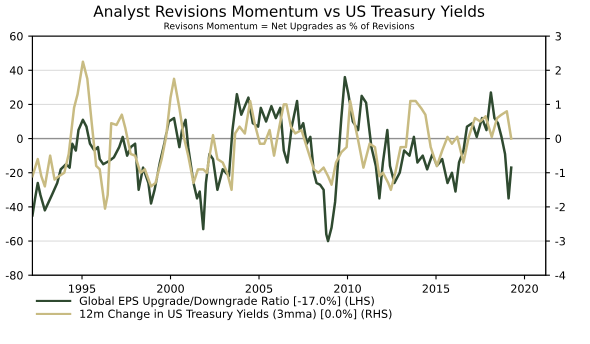 Image resolution: width=590 pixels, height=344 pixels. What do you see at coordinates (558, 70) in the screenshot?
I see `y2-tick-label: 2` at bounding box center [558, 70].